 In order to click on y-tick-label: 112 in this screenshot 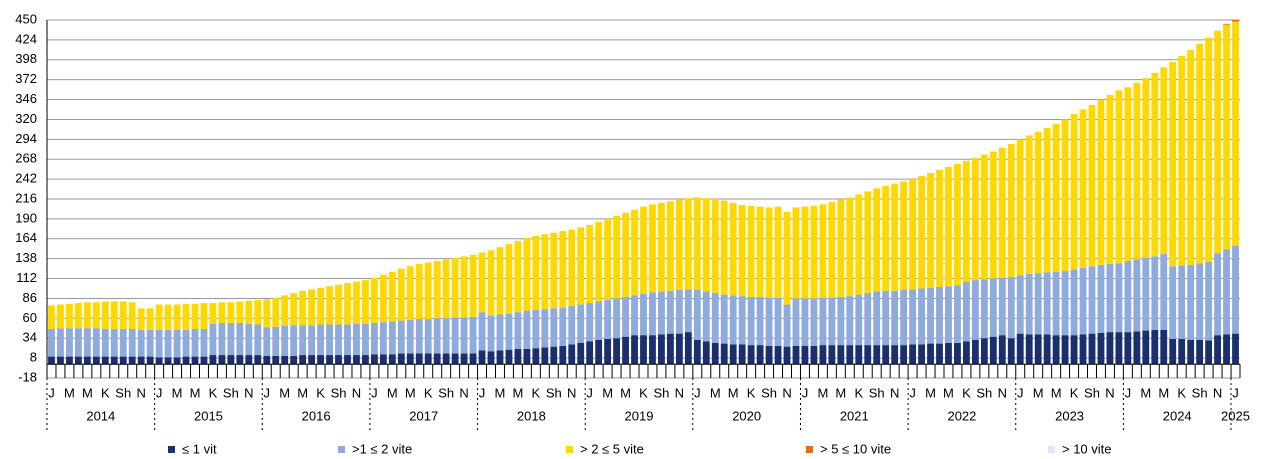, I will do `click(26, 277)`.